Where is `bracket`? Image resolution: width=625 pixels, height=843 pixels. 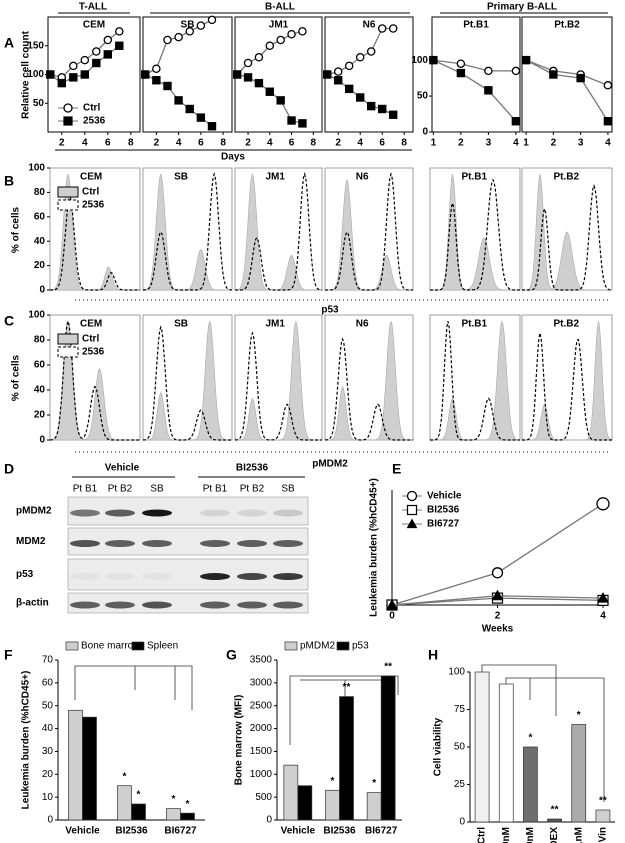 bracket is located at coordinates (133, 687).